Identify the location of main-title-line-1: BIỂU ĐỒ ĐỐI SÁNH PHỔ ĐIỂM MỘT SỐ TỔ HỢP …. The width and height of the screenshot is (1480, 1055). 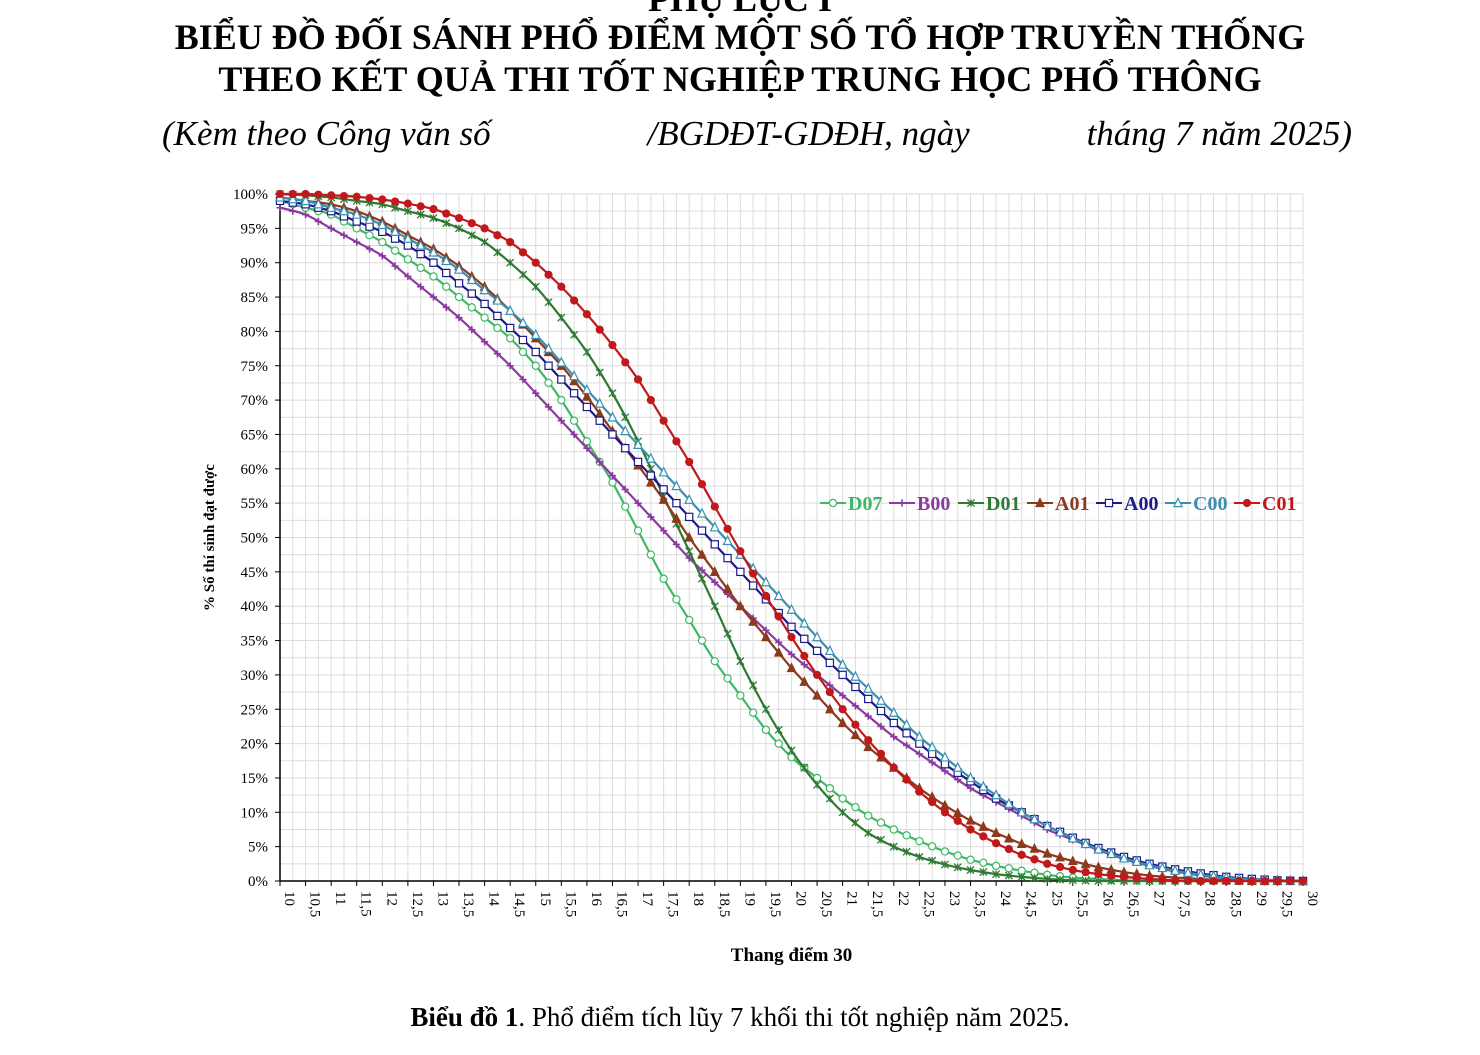
(740, 37).